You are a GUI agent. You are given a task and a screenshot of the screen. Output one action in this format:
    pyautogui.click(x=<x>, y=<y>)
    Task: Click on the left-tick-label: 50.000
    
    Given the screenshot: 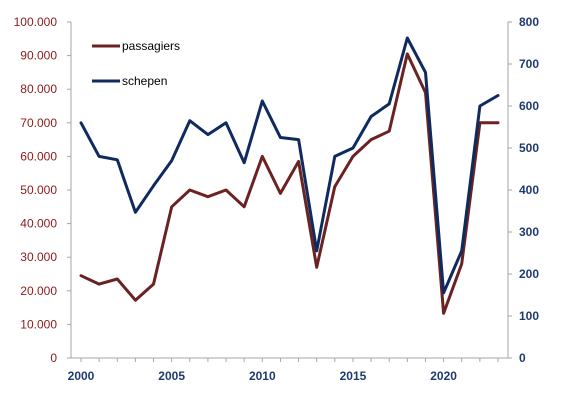 What is the action you would take?
    pyautogui.click(x=38, y=190)
    